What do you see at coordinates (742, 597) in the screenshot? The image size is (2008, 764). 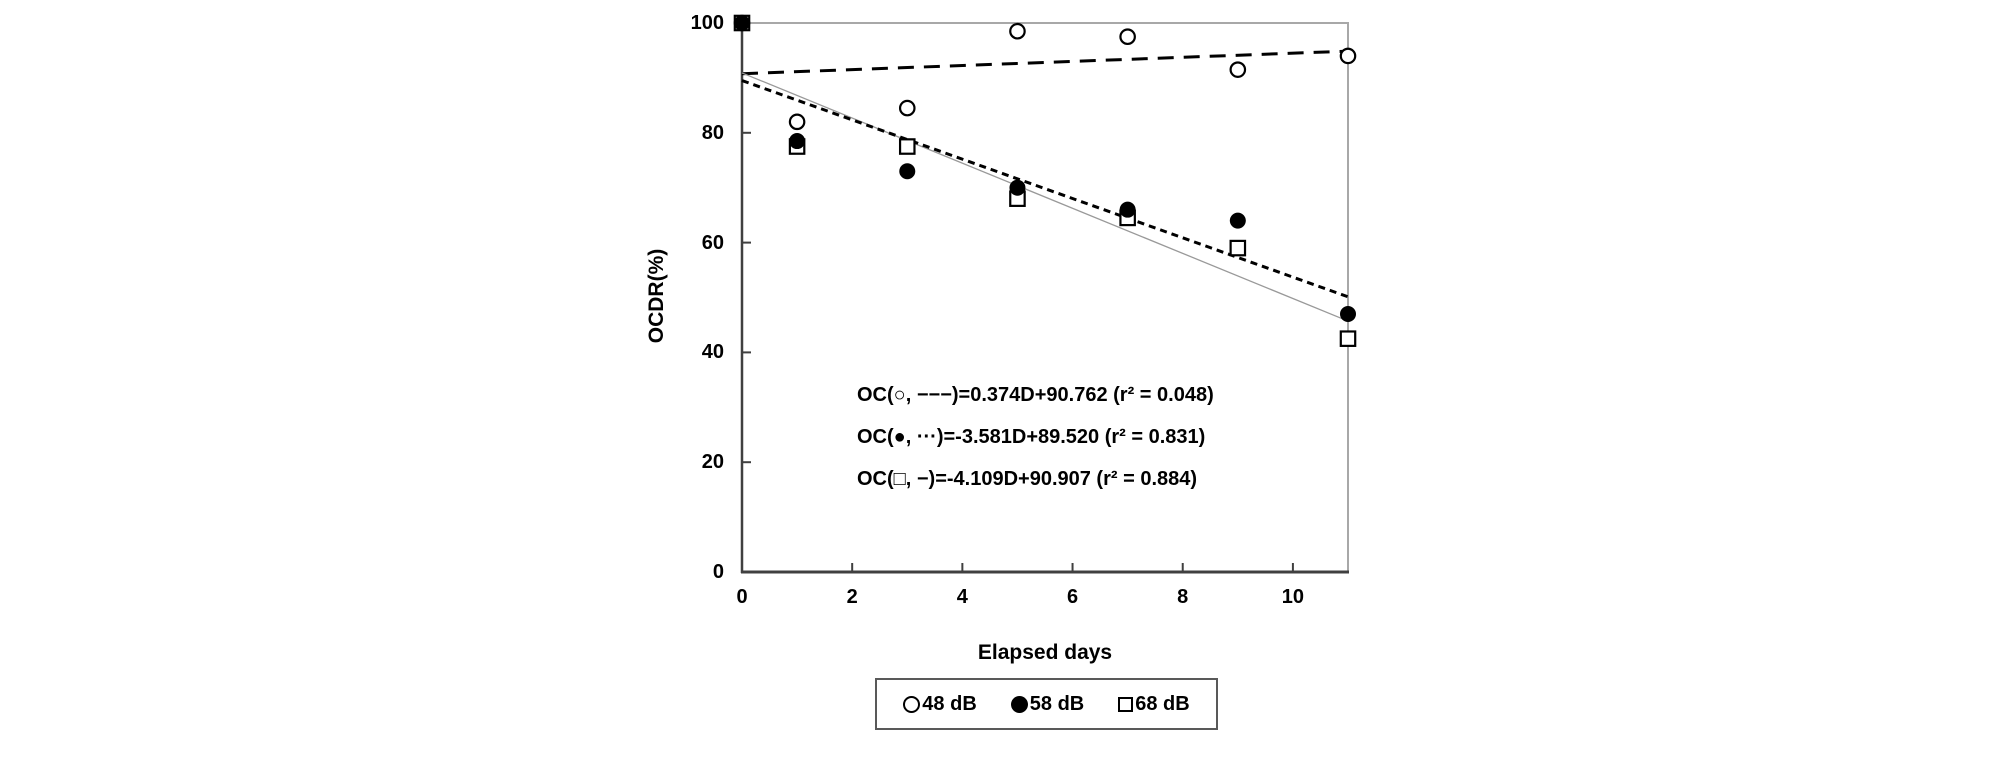 I see `x-tick-label: 0` at bounding box center [742, 597].